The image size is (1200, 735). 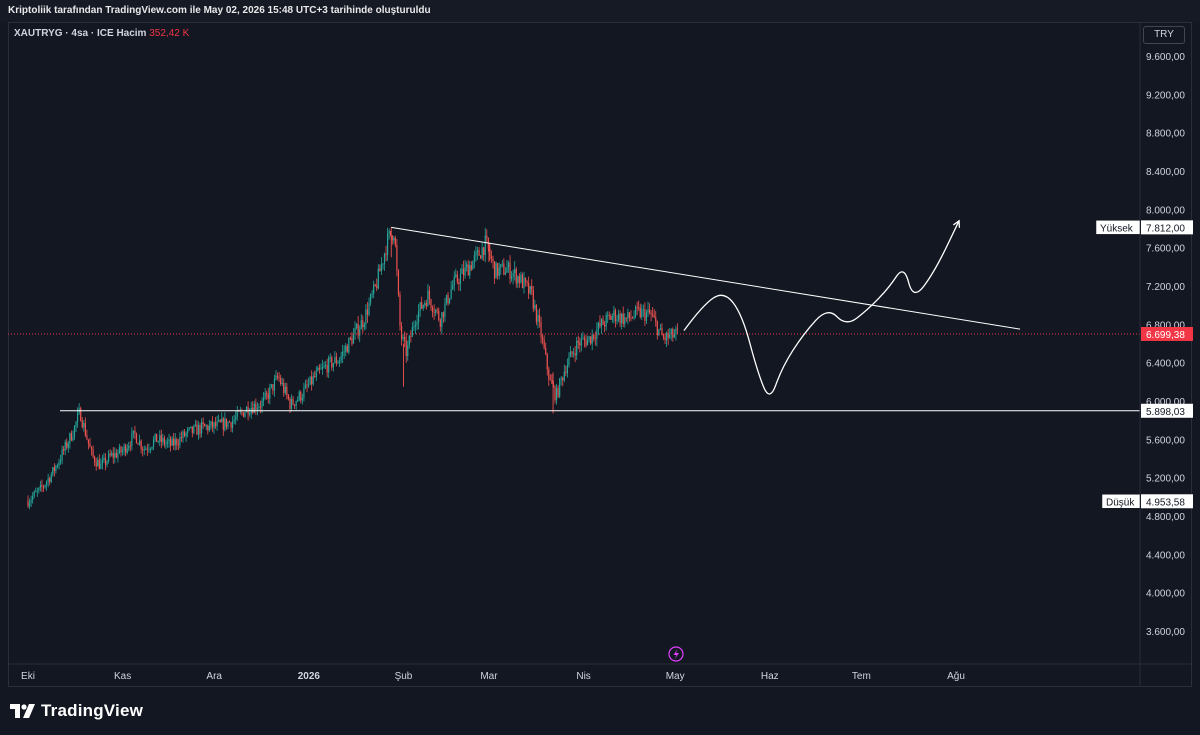 What do you see at coordinates (821, 307) in the screenshot?
I see `projection-path` at bounding box center [821, 307].